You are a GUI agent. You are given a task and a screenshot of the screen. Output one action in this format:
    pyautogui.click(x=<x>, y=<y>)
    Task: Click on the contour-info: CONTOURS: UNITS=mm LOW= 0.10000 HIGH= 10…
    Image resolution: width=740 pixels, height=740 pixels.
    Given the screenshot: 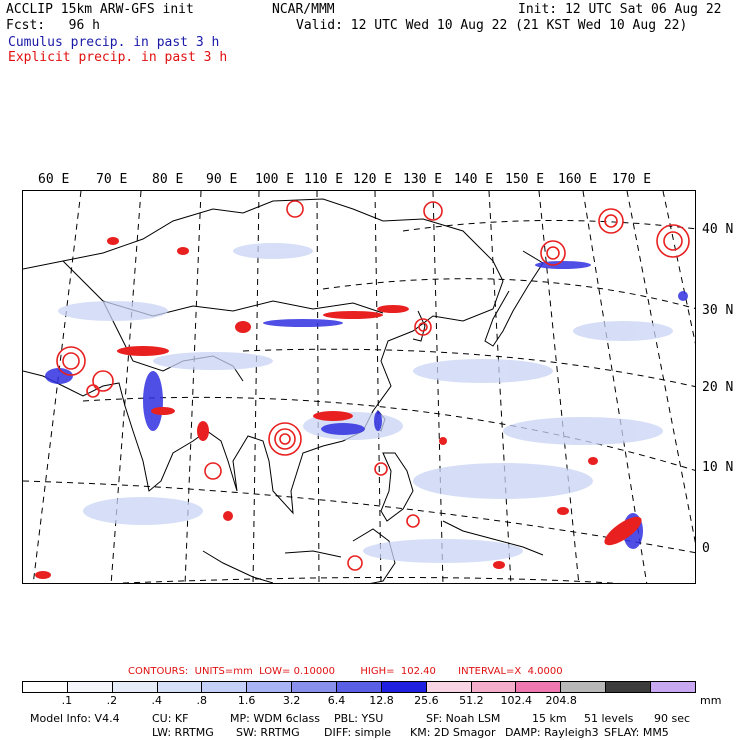 What is the action you would take?
    pyautogui.click(x=345, y=671)
    